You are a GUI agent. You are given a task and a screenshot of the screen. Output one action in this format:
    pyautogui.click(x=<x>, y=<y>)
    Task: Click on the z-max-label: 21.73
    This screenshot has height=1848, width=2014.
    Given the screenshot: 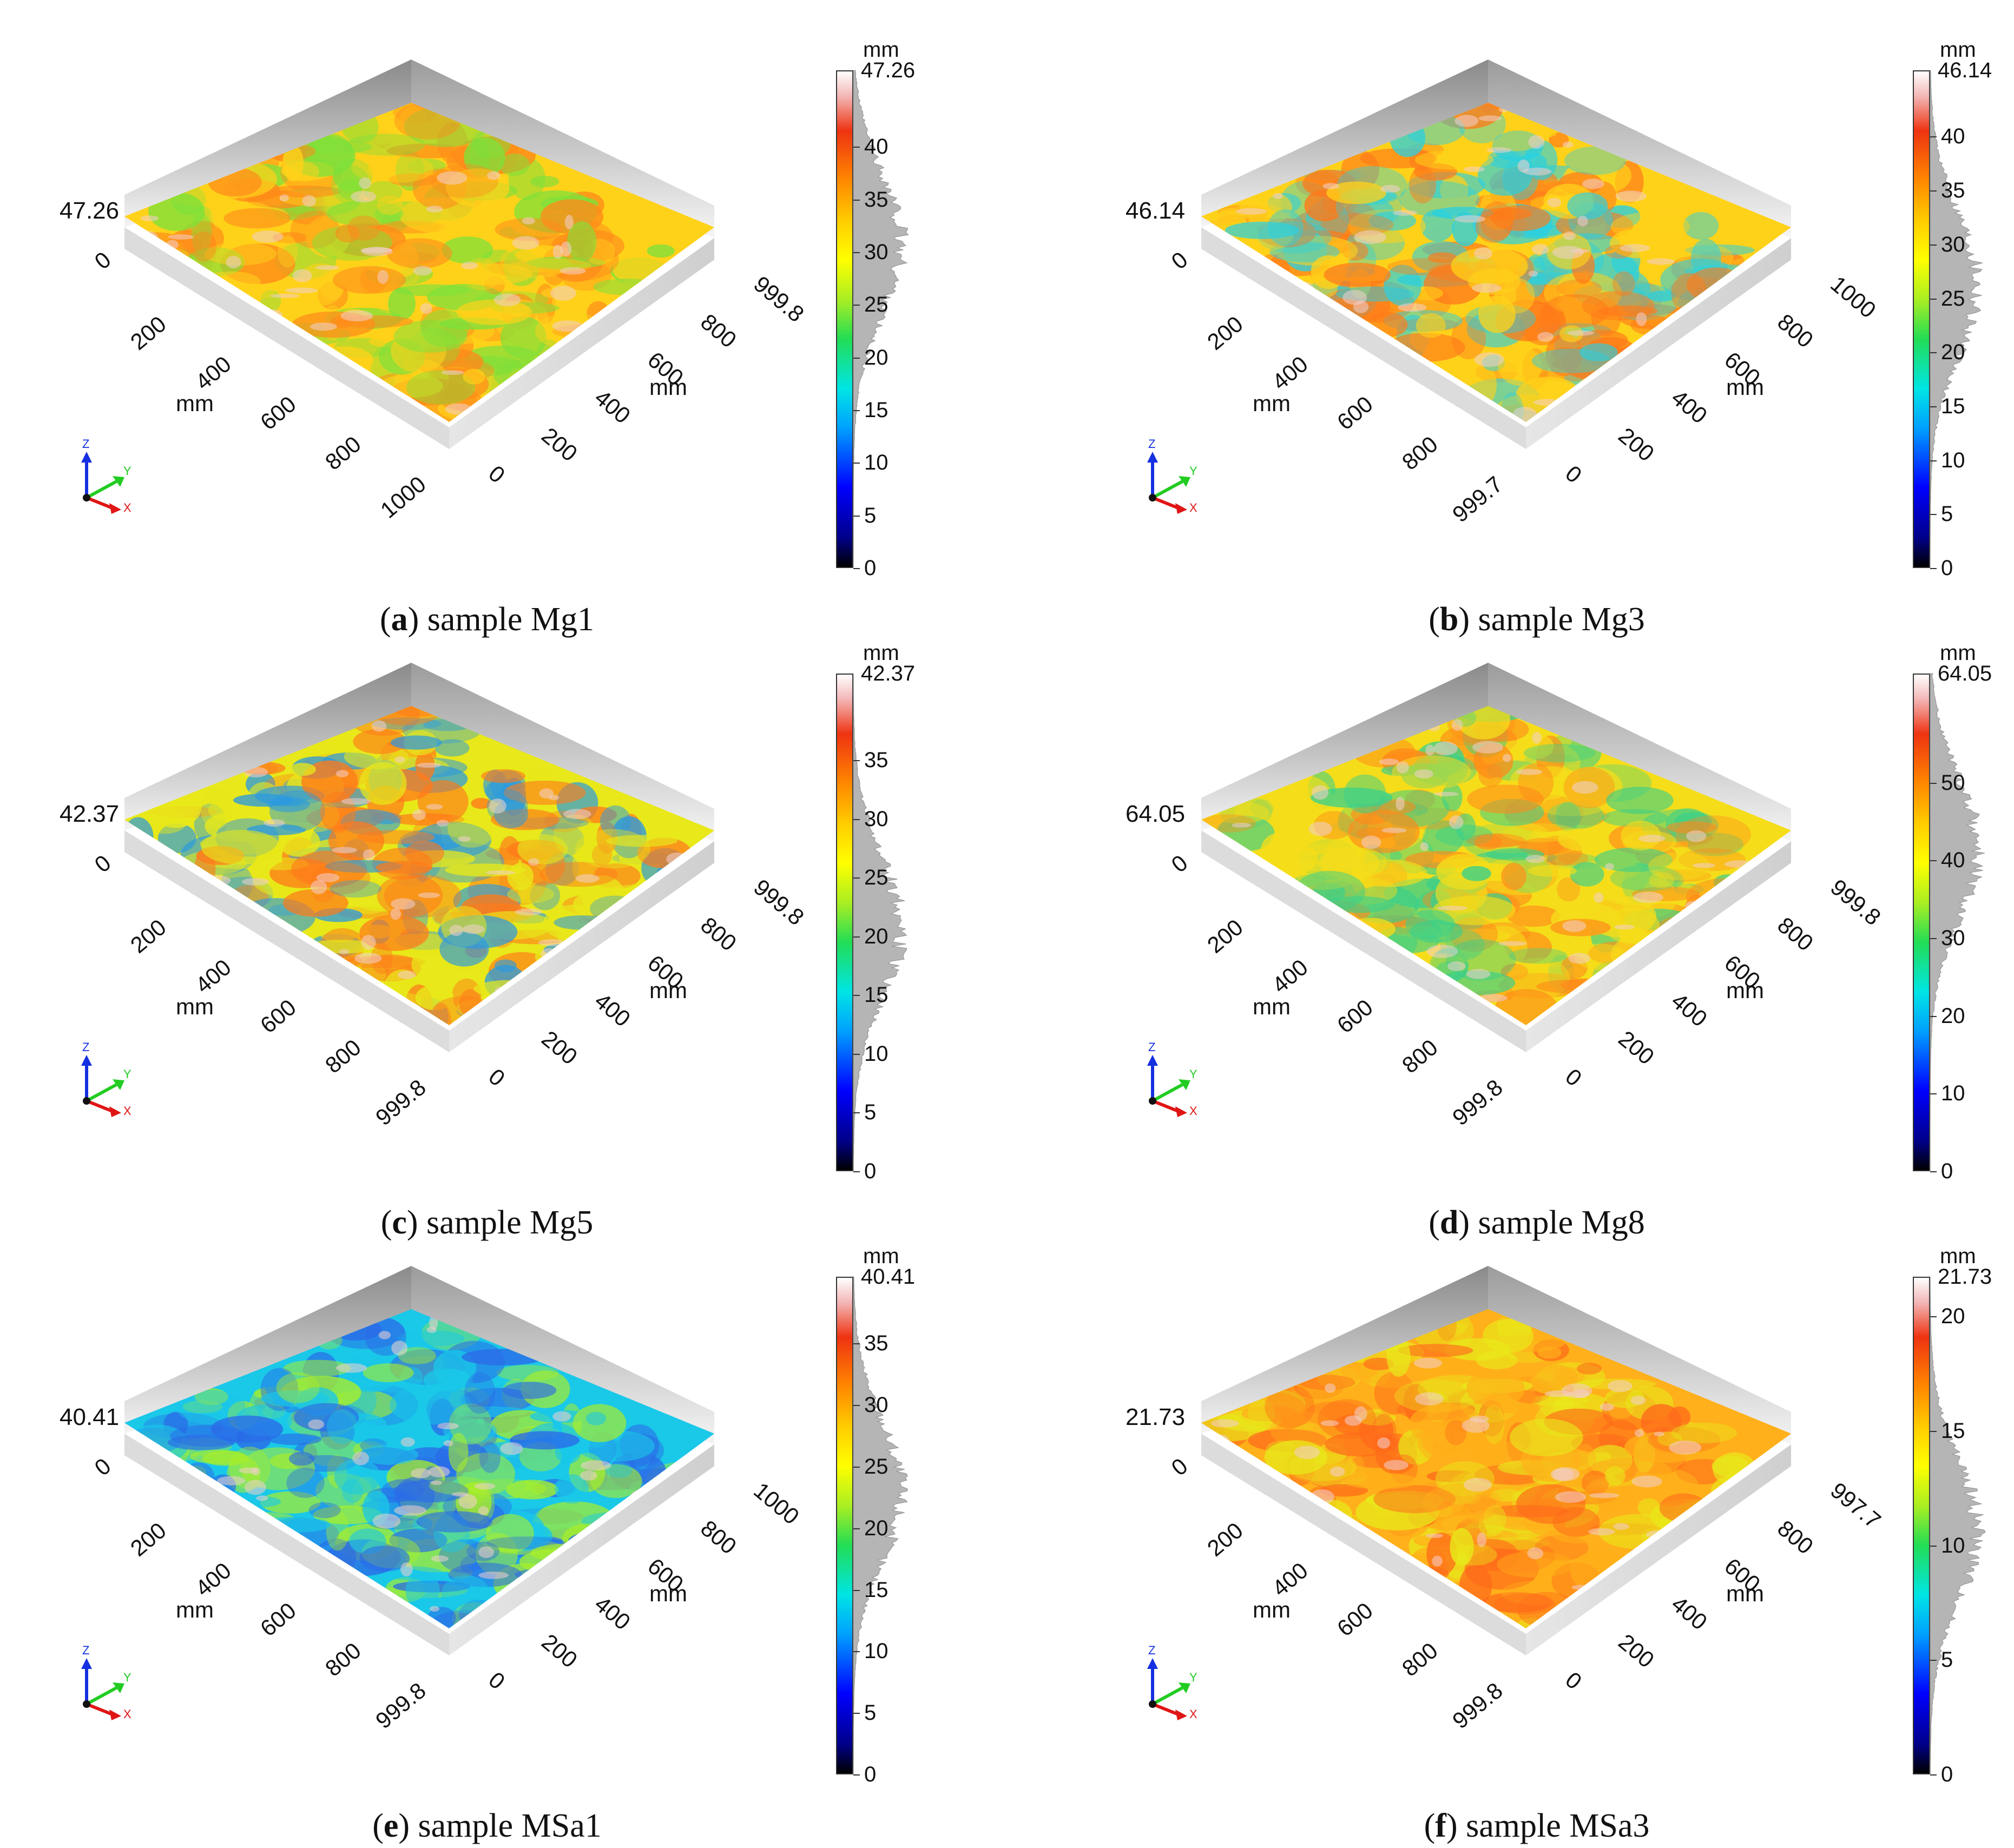 What is the action you would take?
    pyautogui.click(x=1156, y=1417)
    